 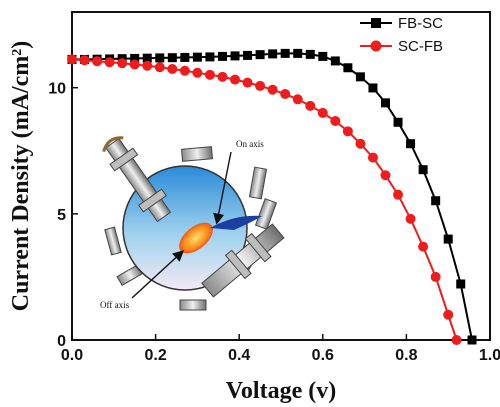 What do you see at coordinates (61, 215) in the screenshot?
I see `y-tick-label: 5` at bounding box center [61, 215].